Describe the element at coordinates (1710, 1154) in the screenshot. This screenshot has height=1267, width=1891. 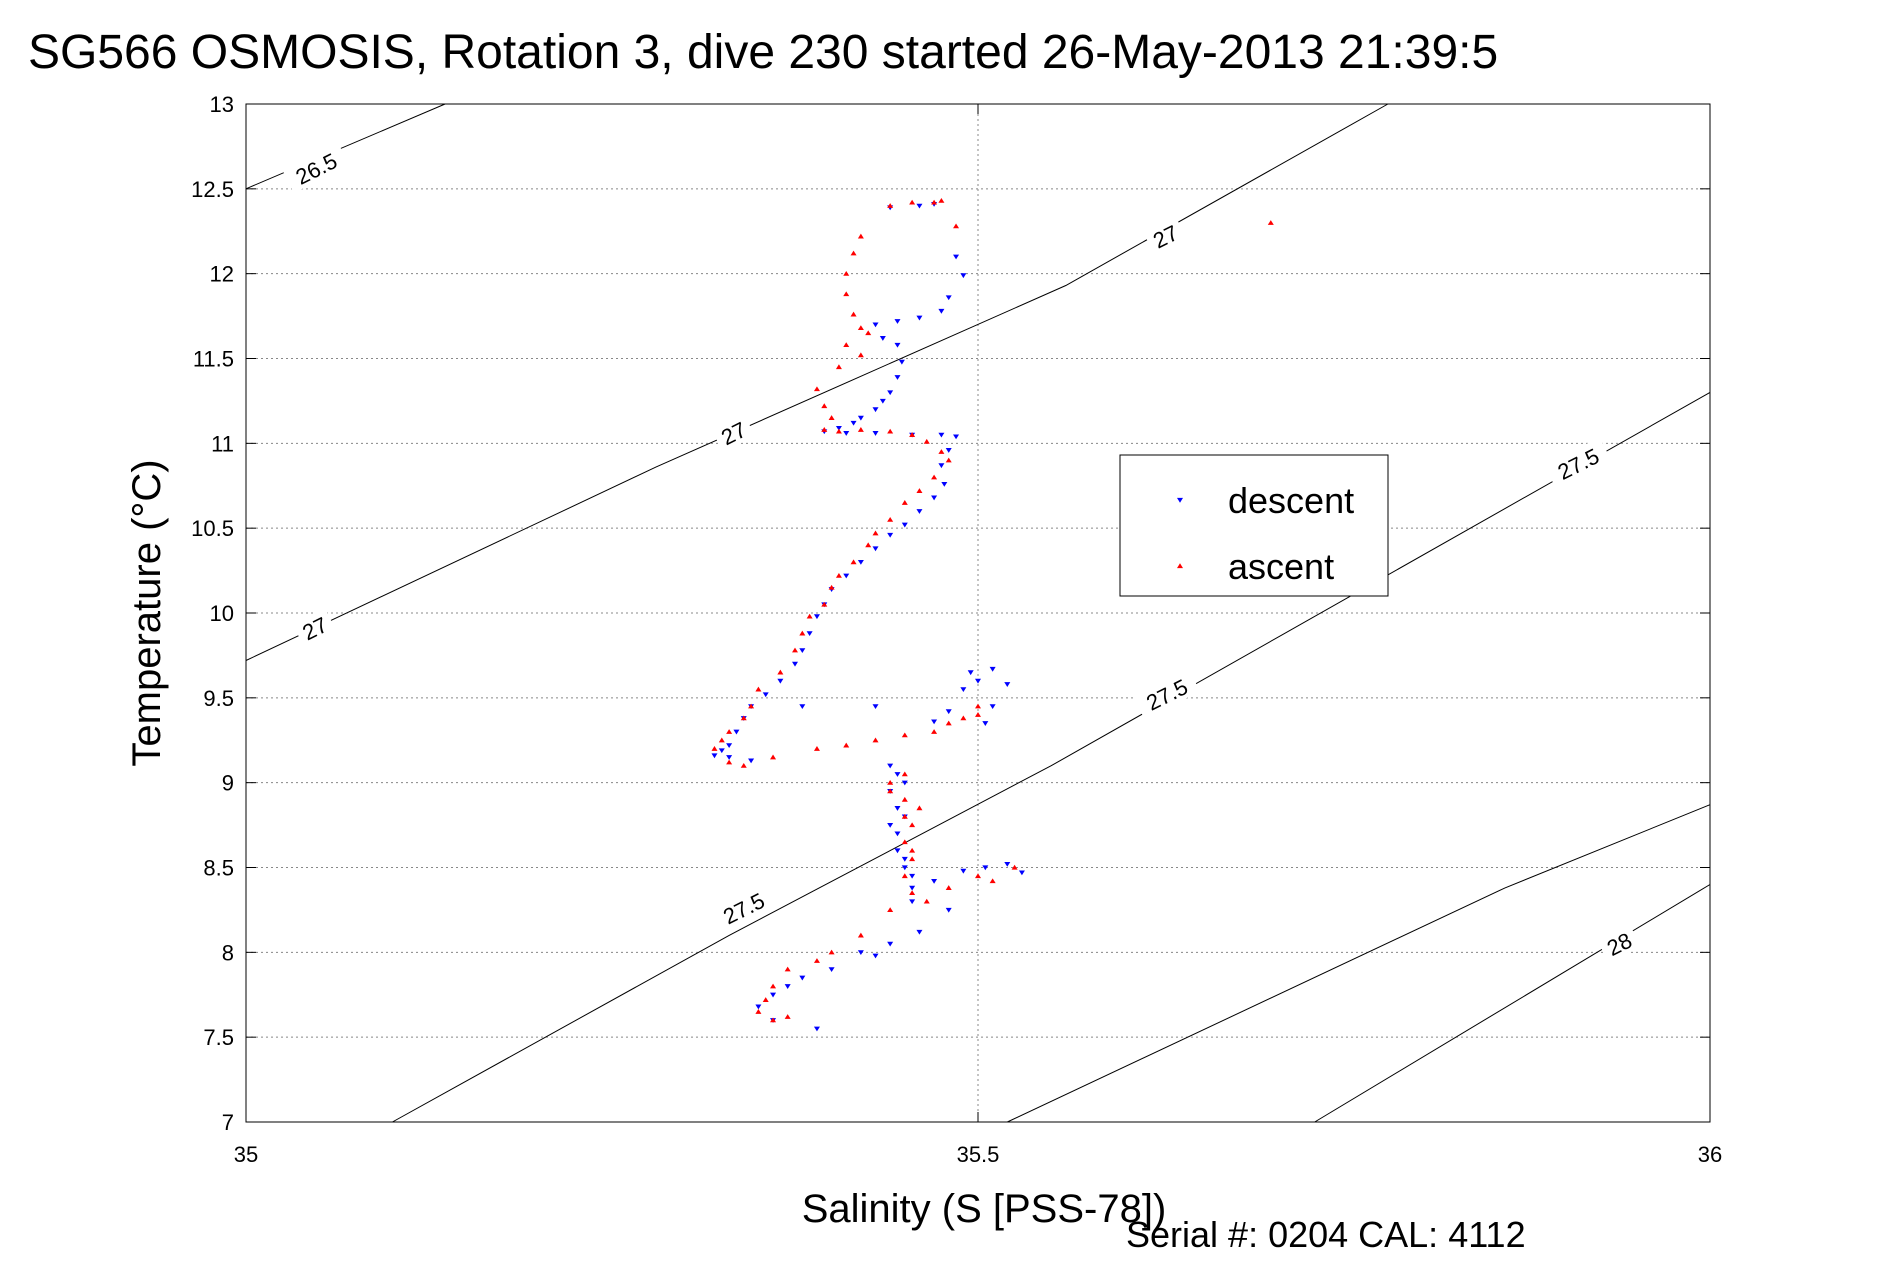
I see `x-tick-label: 36` at that location.